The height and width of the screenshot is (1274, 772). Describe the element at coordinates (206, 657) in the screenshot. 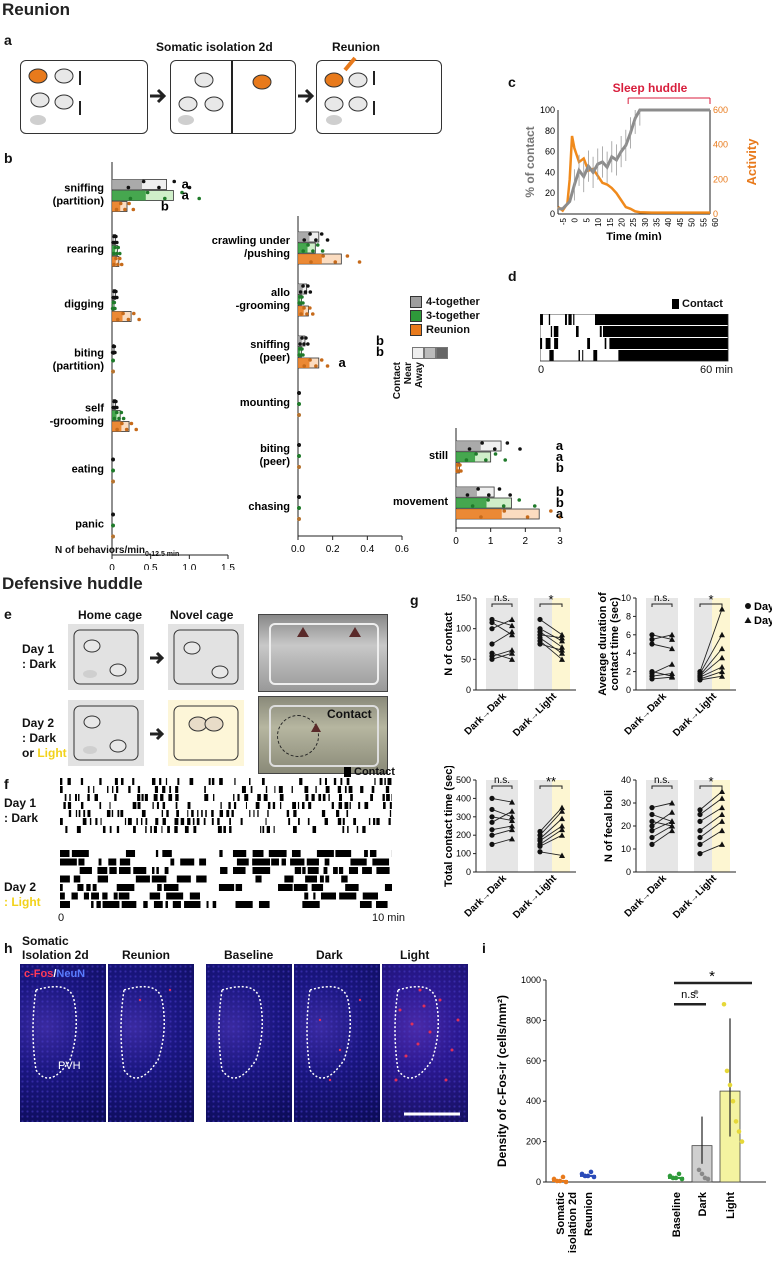

I see `novel-cage-day1` at that location.